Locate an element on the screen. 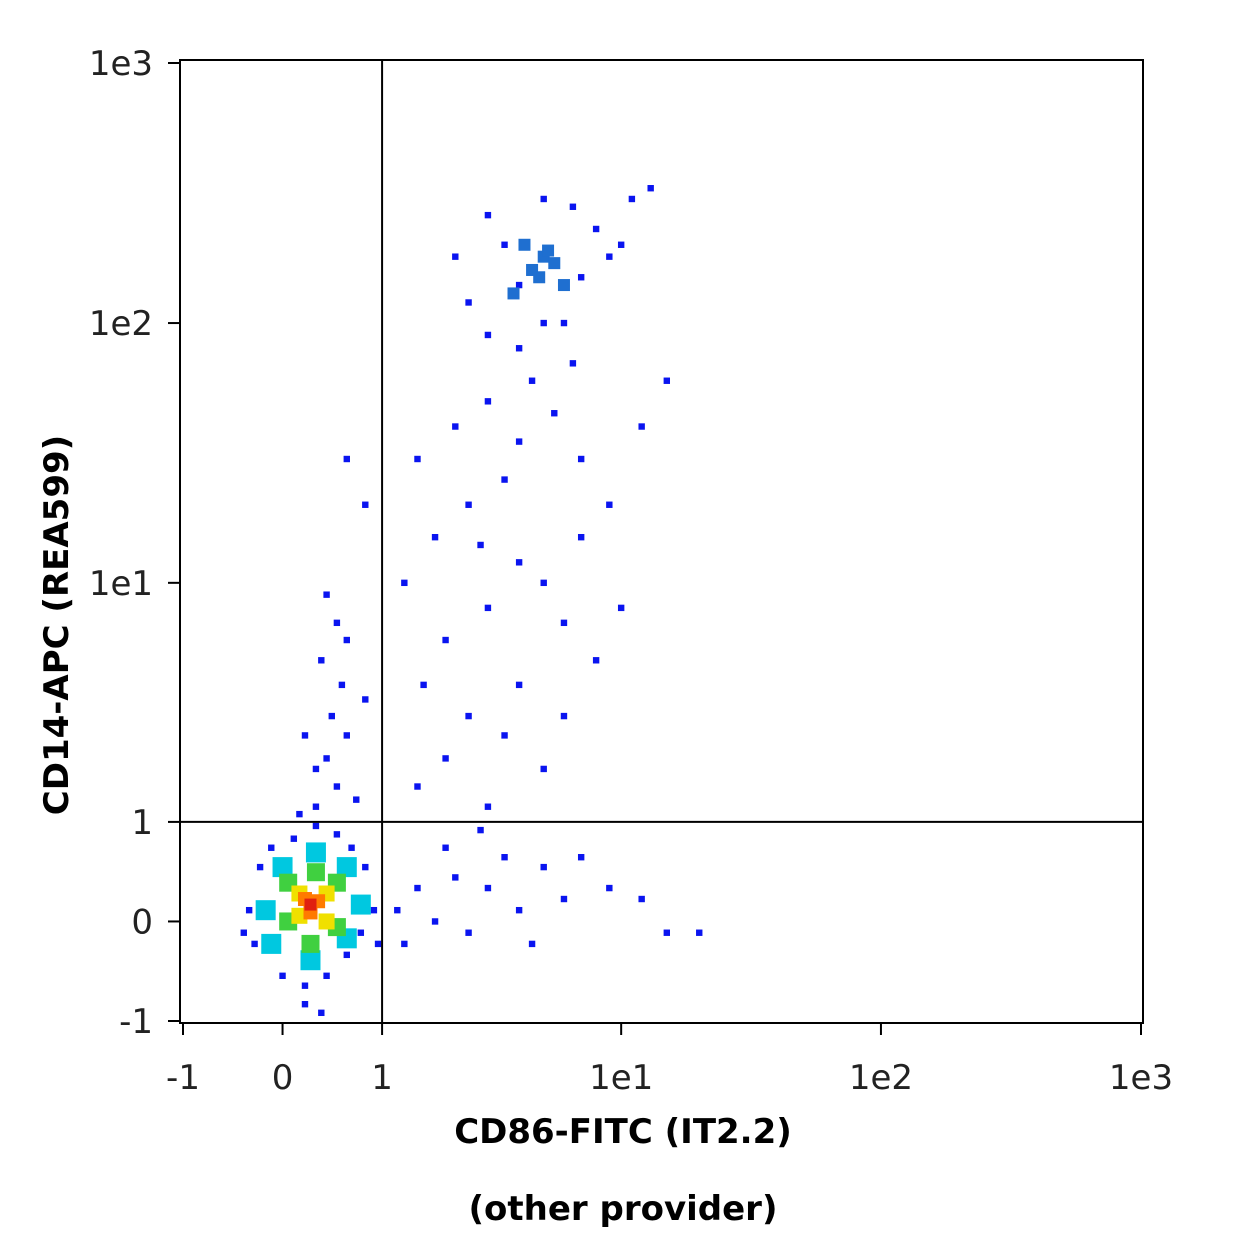  x-tick-label: 1e1 is located at coordinates (621, 1078).